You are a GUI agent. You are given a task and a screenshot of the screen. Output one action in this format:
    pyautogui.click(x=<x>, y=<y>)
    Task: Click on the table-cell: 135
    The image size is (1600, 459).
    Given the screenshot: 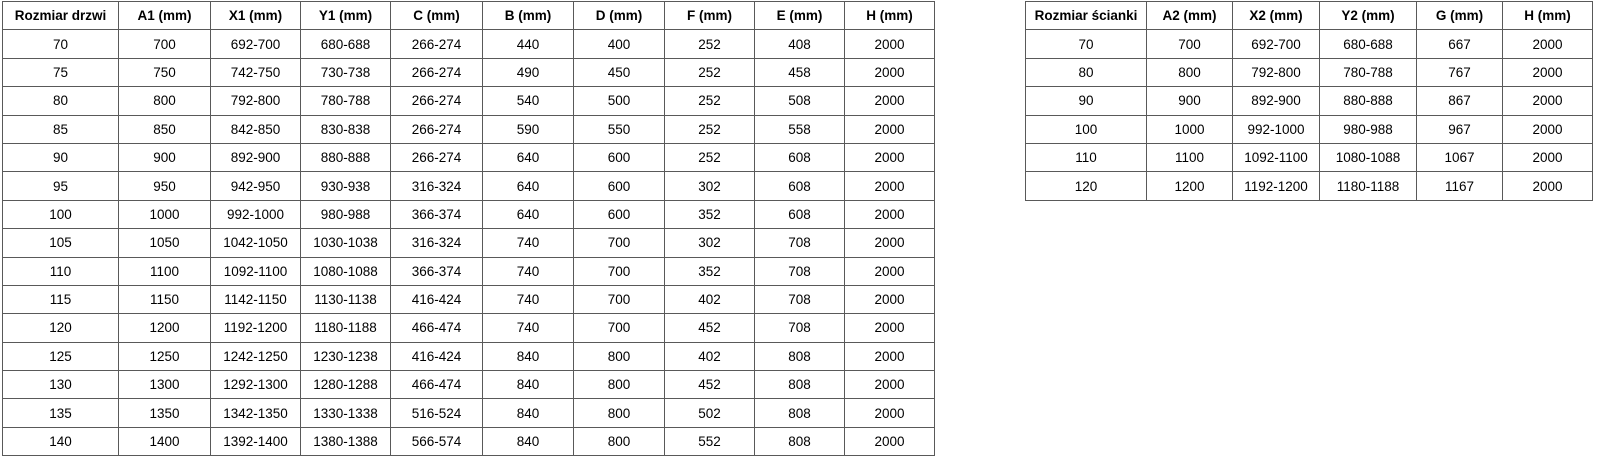 What is the action you would take?
    pyautogui.click(x=60, y=413)
    